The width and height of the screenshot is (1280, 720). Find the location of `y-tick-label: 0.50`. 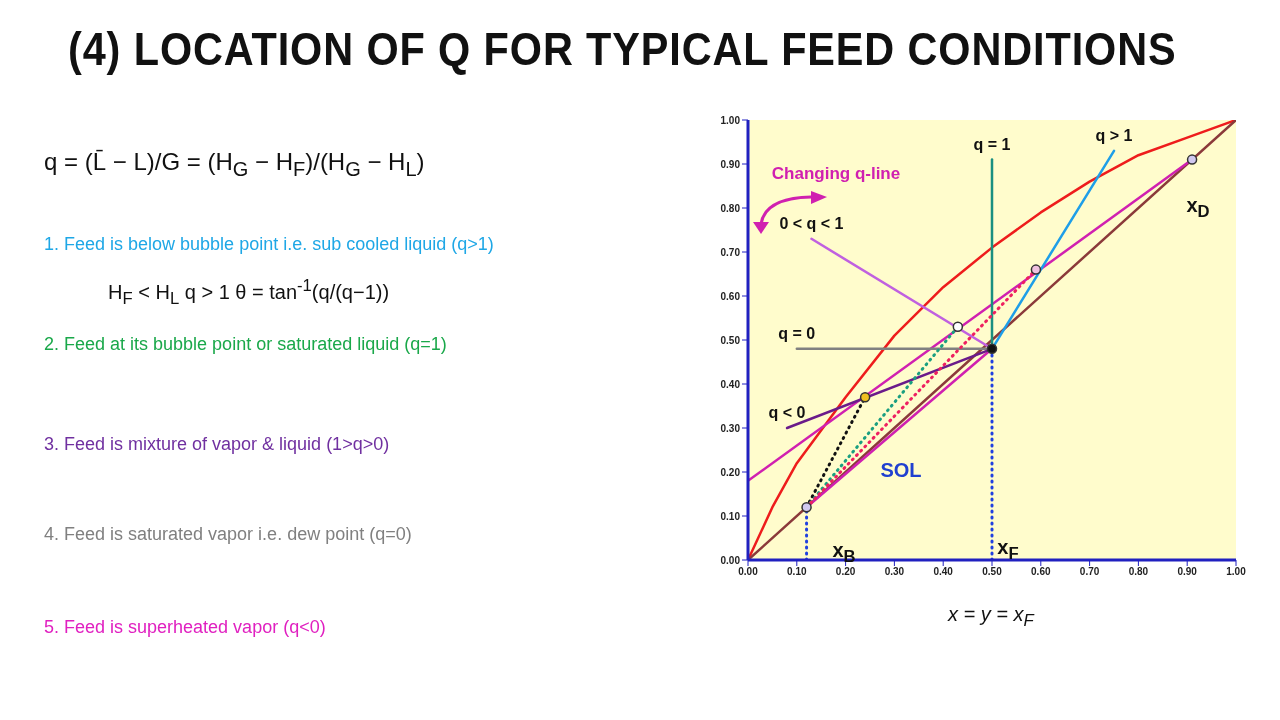

y-tick-label: 0.50 is located at coordinates (730, 340).